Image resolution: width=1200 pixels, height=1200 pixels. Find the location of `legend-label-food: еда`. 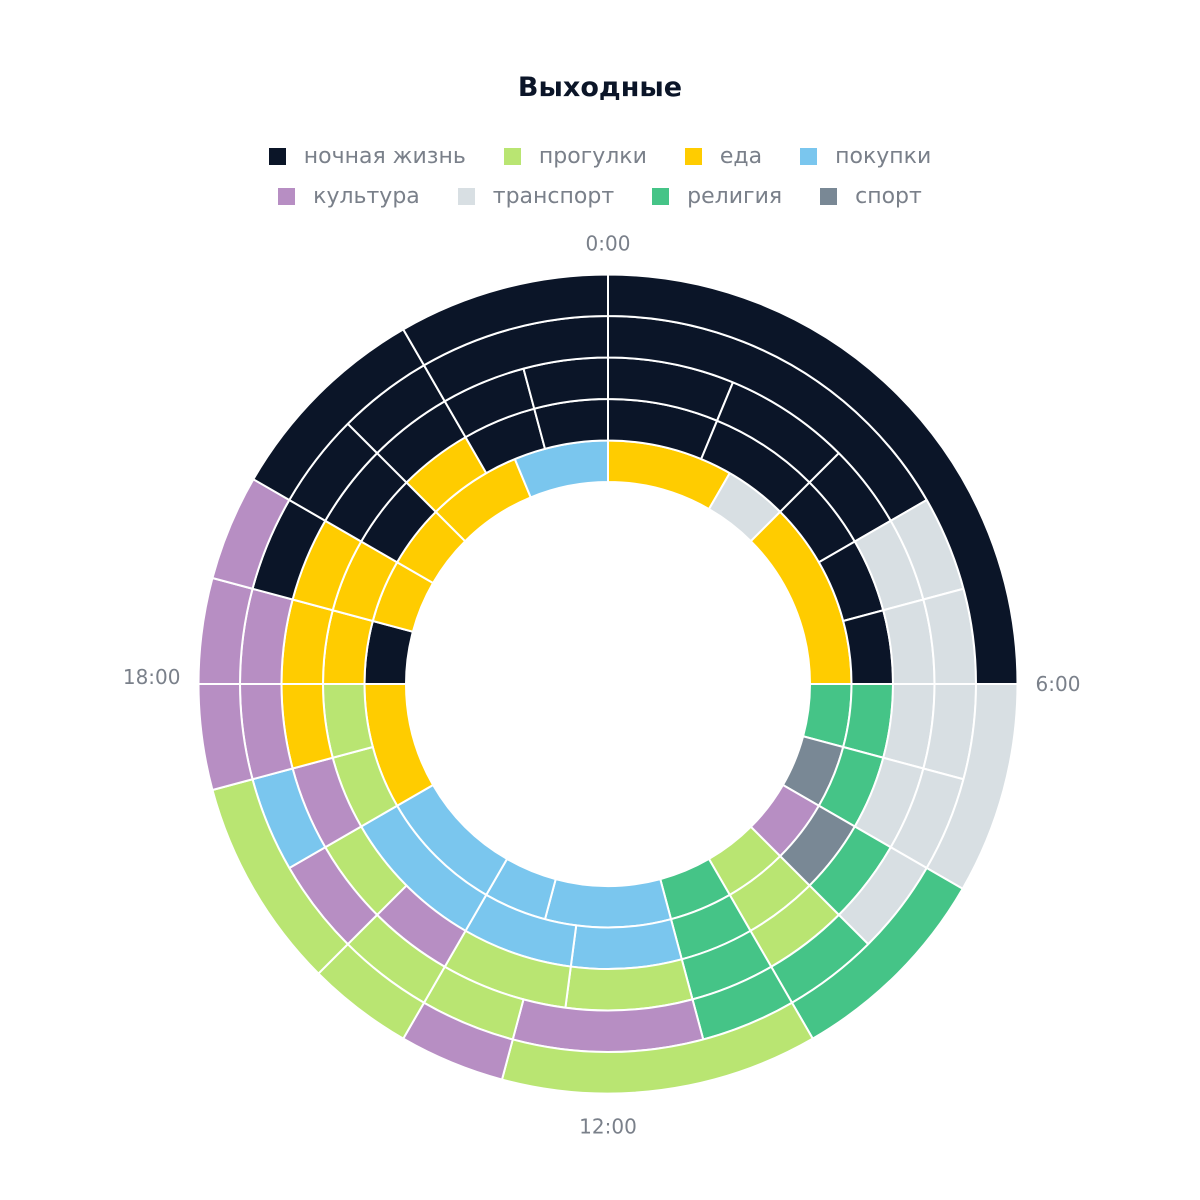

legend-label-food: еда is located at coordinates (741, 156).